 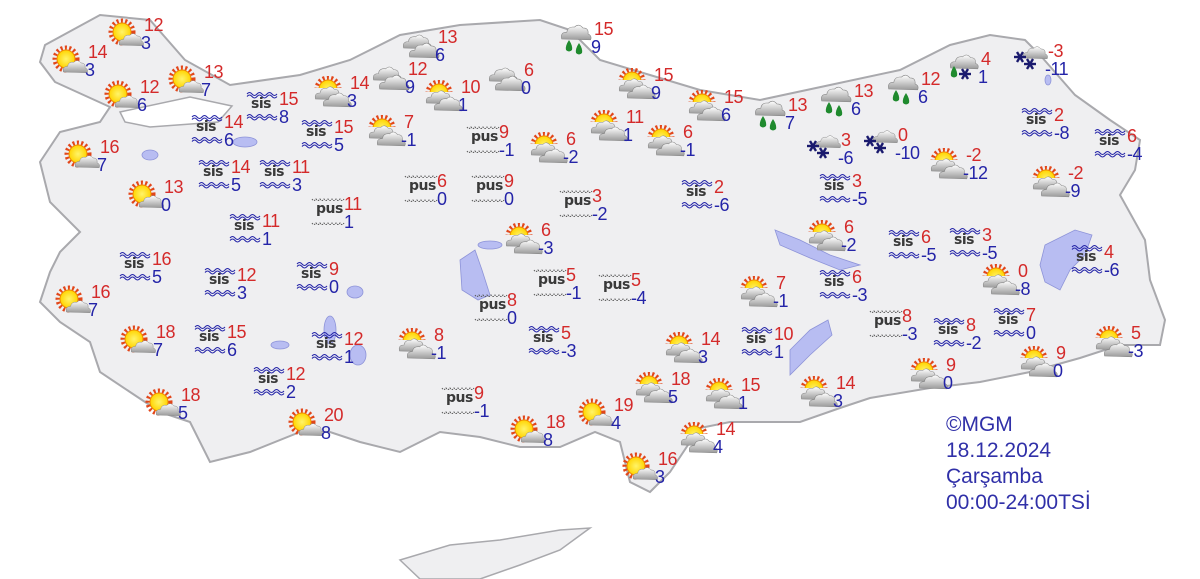 I want to click on condition-label: pus, so click(x=551, y=280).